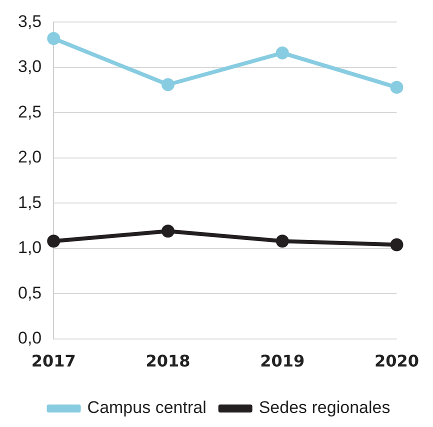  I want to click on y-tick-label: 0,0, so click(30, 338).